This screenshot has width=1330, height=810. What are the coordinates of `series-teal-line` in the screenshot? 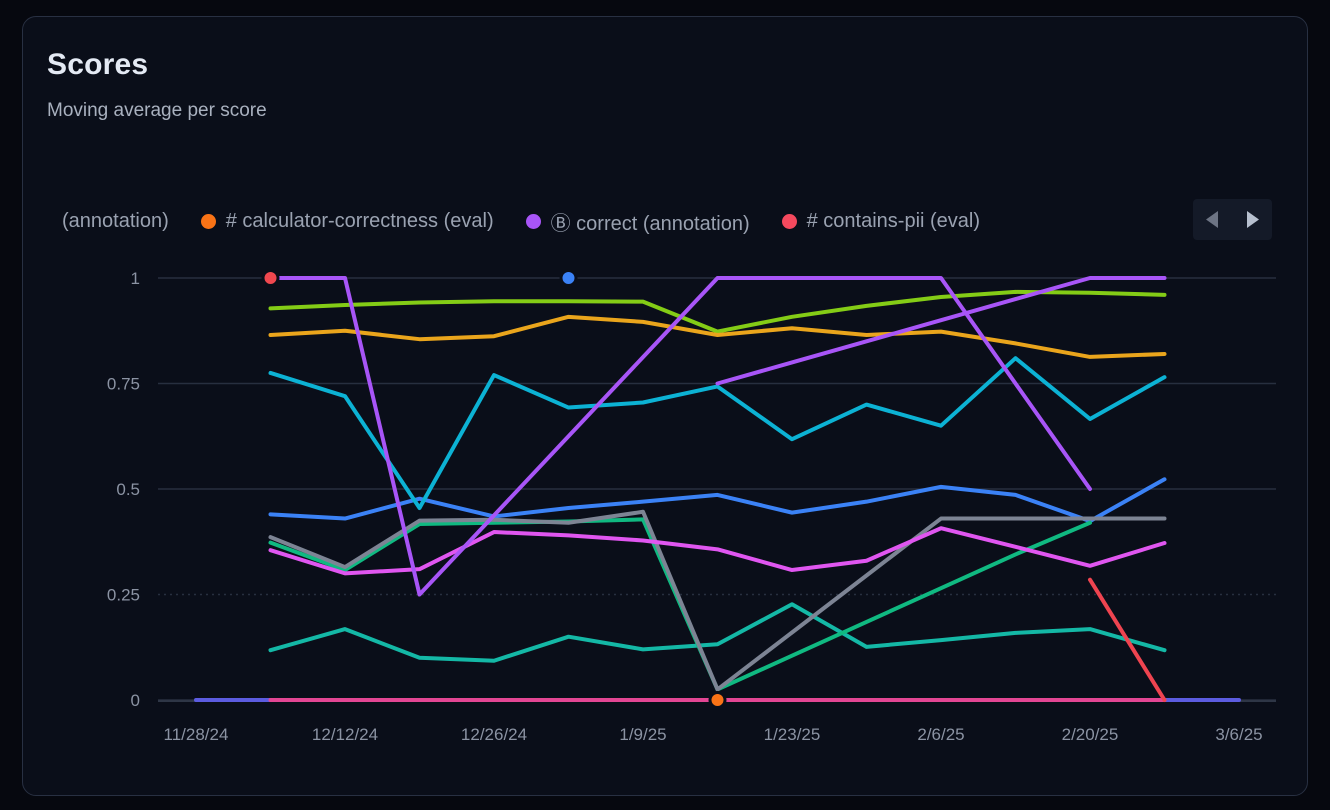 It's located at (717, 632).